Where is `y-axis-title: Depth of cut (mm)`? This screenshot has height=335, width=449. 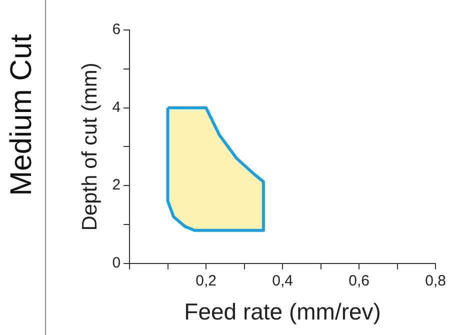
y-axis-title: Depth of cut (mm) is located at coordinates (90, 146).